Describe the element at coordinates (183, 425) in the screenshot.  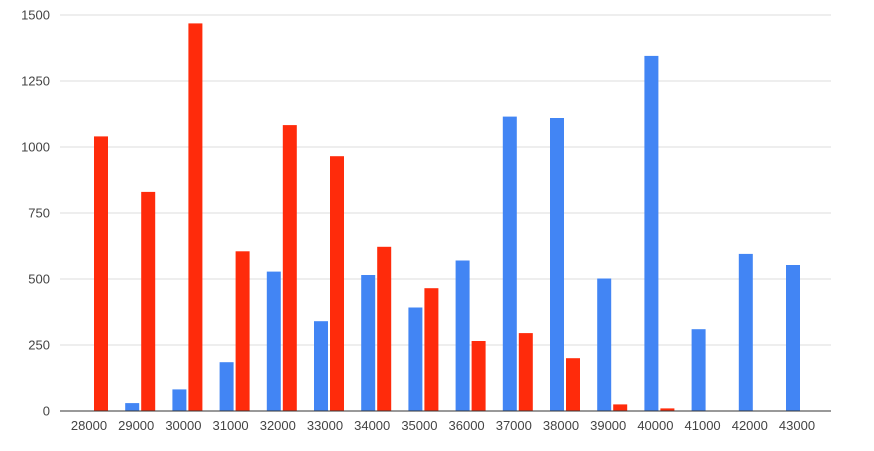
I see `x-tick-label: 30000` at that location.